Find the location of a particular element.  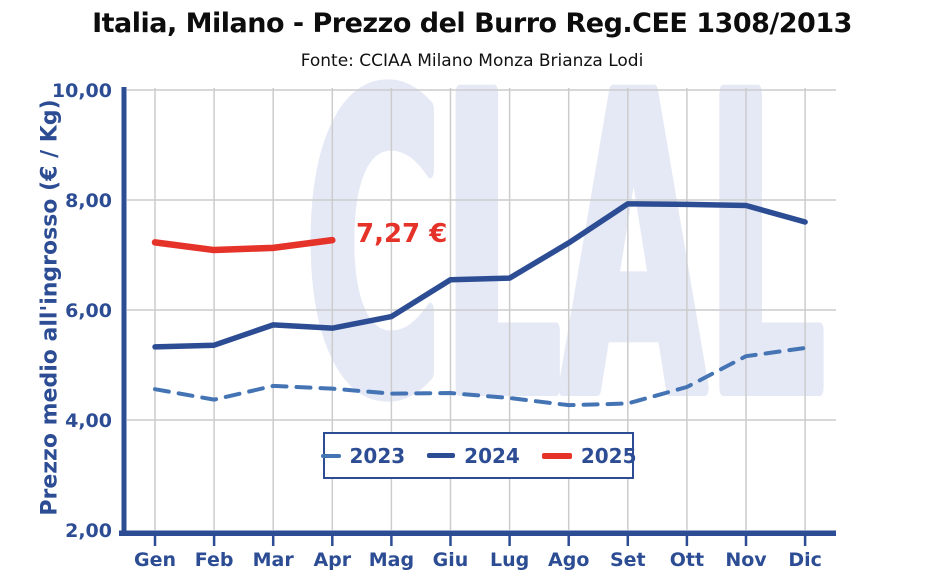

series-line-2023 is located at coordinates (480, 376).